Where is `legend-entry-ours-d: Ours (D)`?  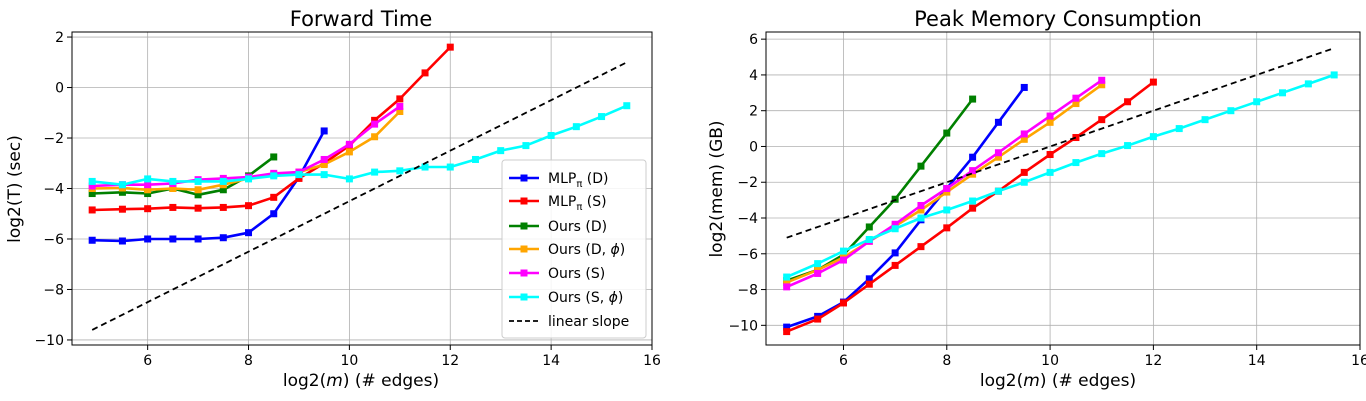
legend-entry-ours-d: Ours (D) is located at coordinates (558, 227).